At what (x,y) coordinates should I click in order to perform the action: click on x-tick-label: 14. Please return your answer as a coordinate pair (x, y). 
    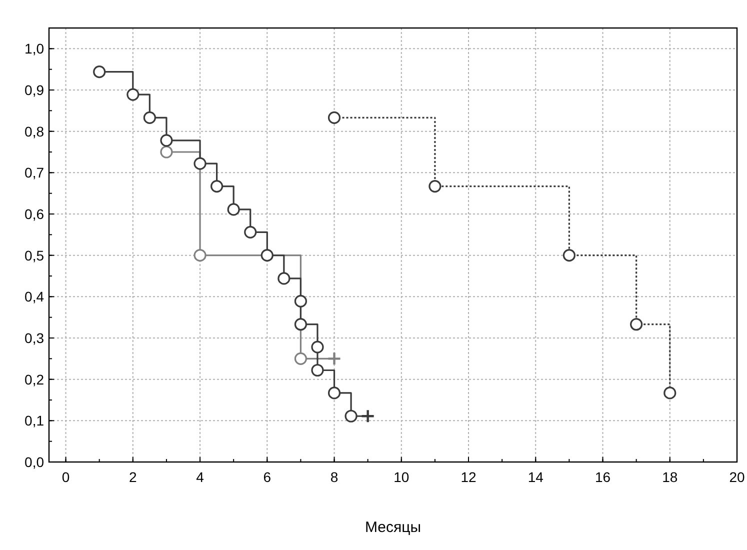
    Looking at the image, I should click on (536, 477).